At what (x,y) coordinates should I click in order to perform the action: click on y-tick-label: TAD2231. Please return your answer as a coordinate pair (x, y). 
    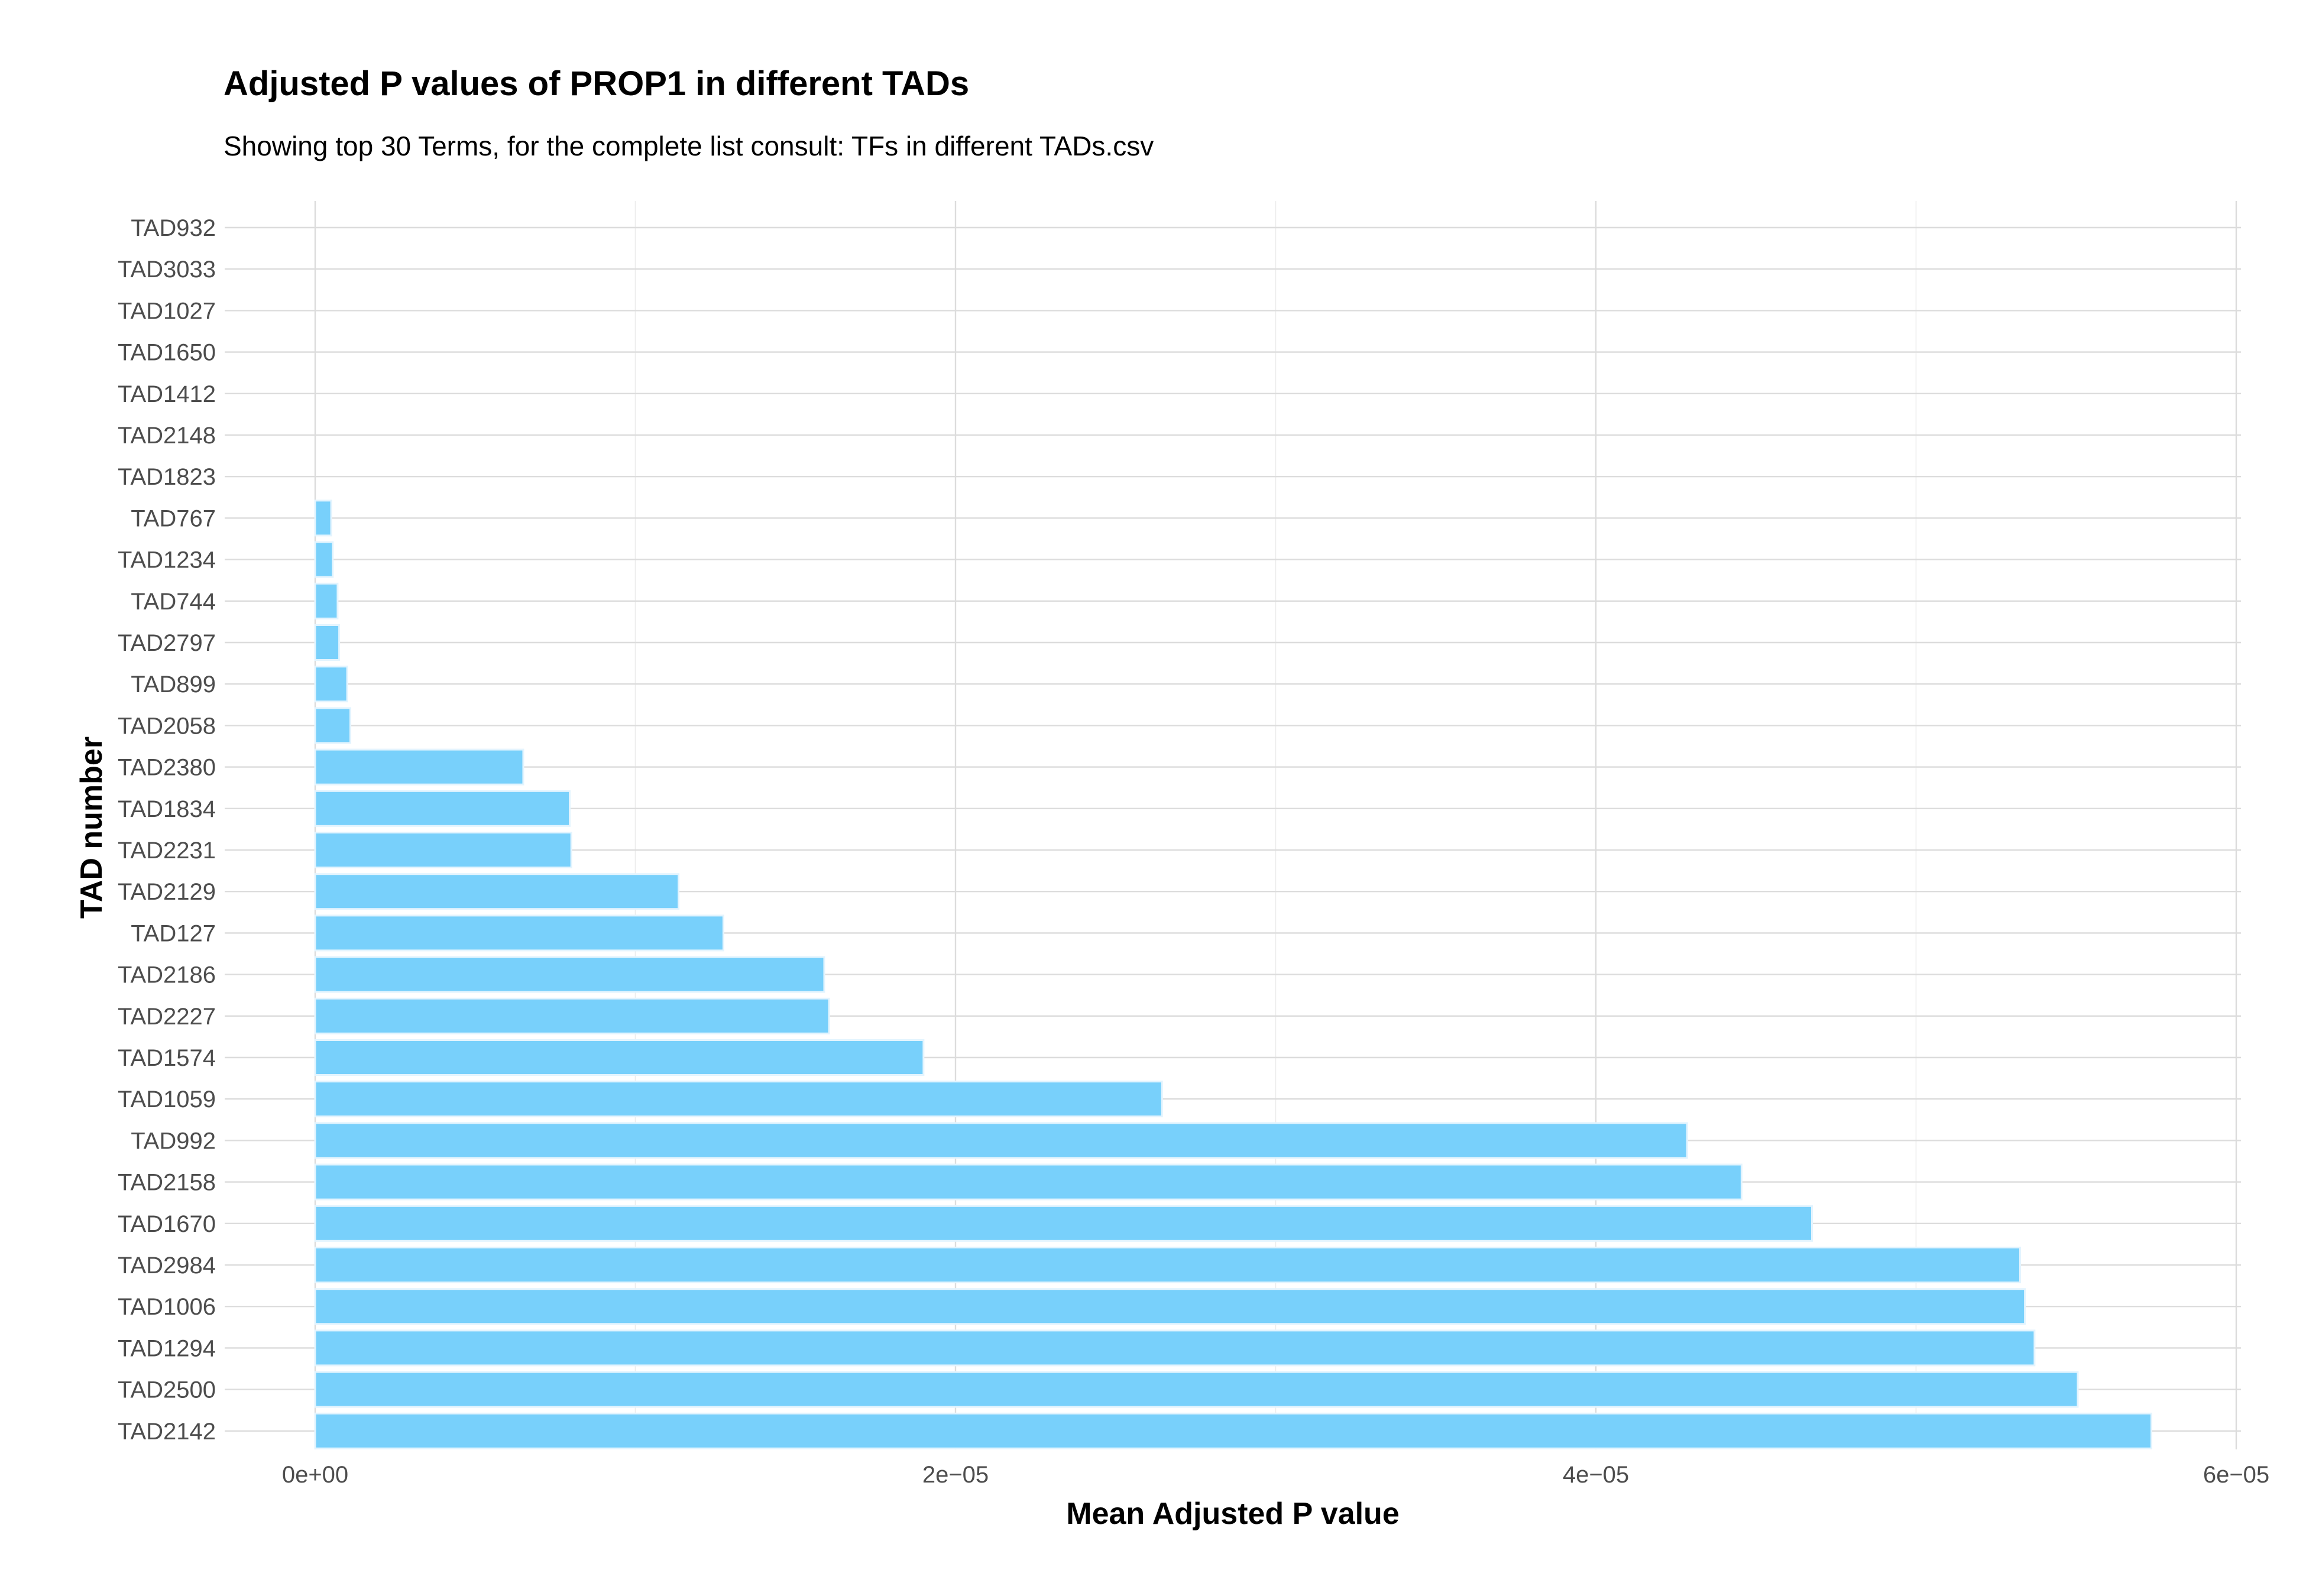
    Looking at the image, I should click on (167, 851).